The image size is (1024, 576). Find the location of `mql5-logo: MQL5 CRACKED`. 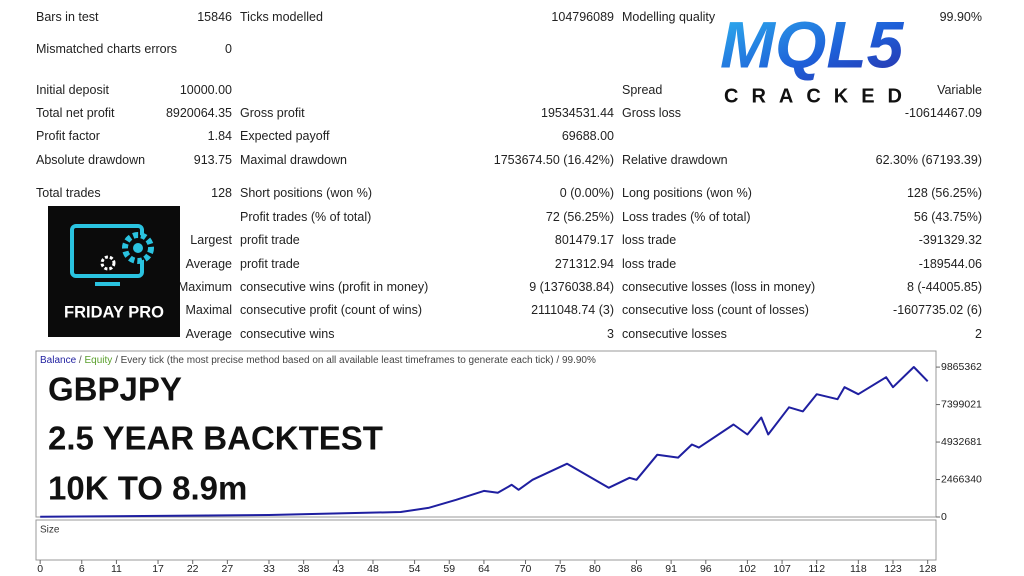

mql5-logo: MQL5 CRACKED is located at coordinates (817, 57).